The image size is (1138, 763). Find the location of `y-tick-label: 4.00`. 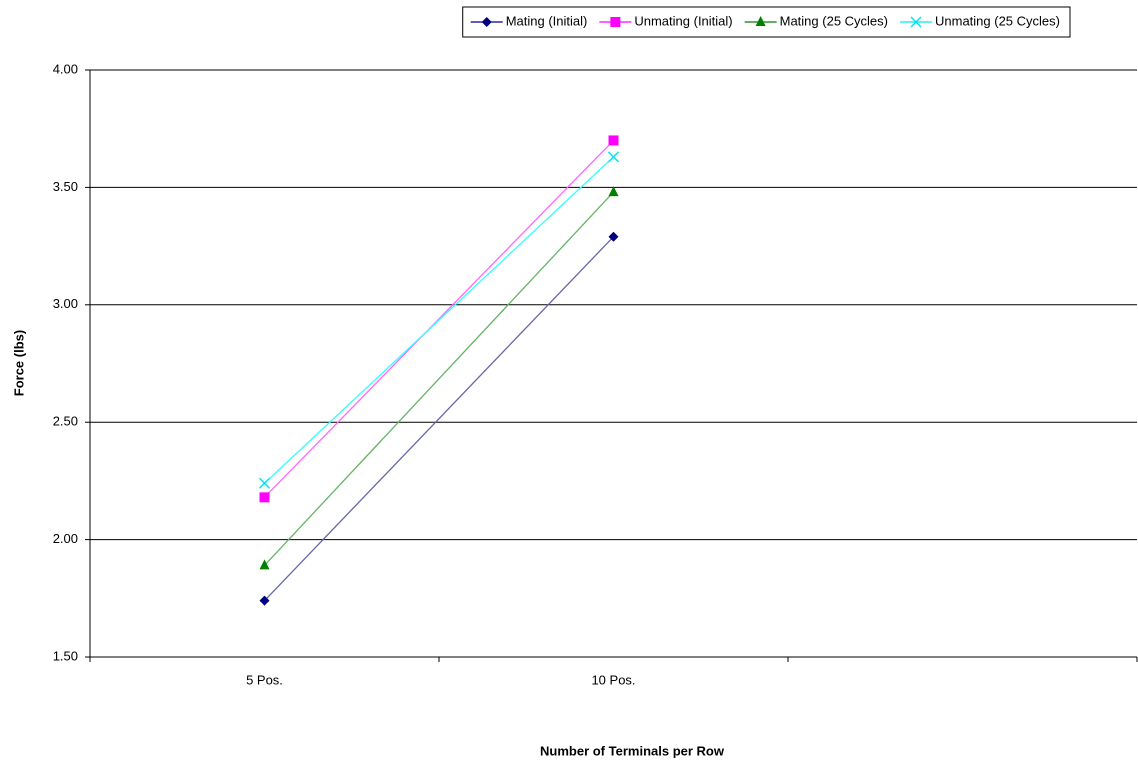

y-tick-label: 4.00 is located at coordinates (65, 68).